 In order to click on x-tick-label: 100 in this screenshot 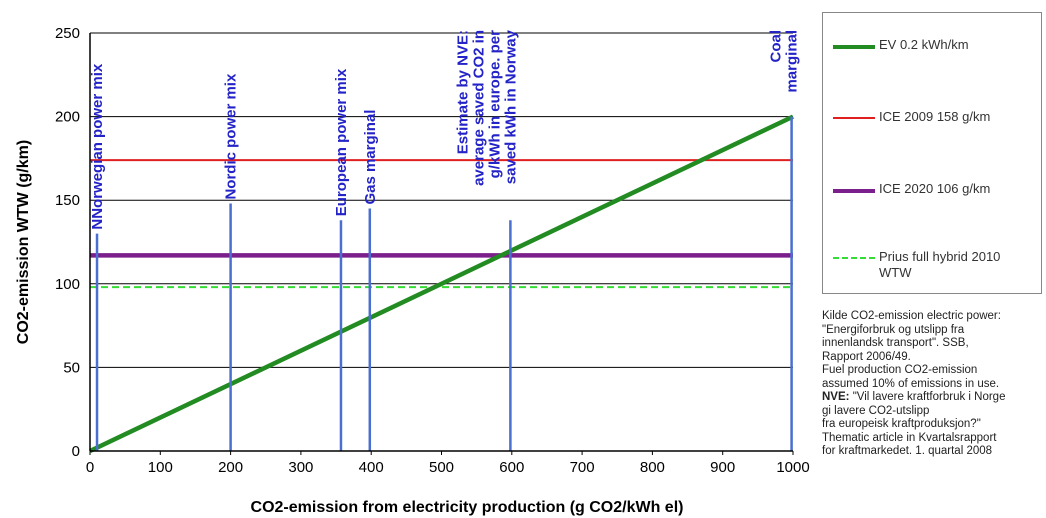, I will do `click(160, 467)`.